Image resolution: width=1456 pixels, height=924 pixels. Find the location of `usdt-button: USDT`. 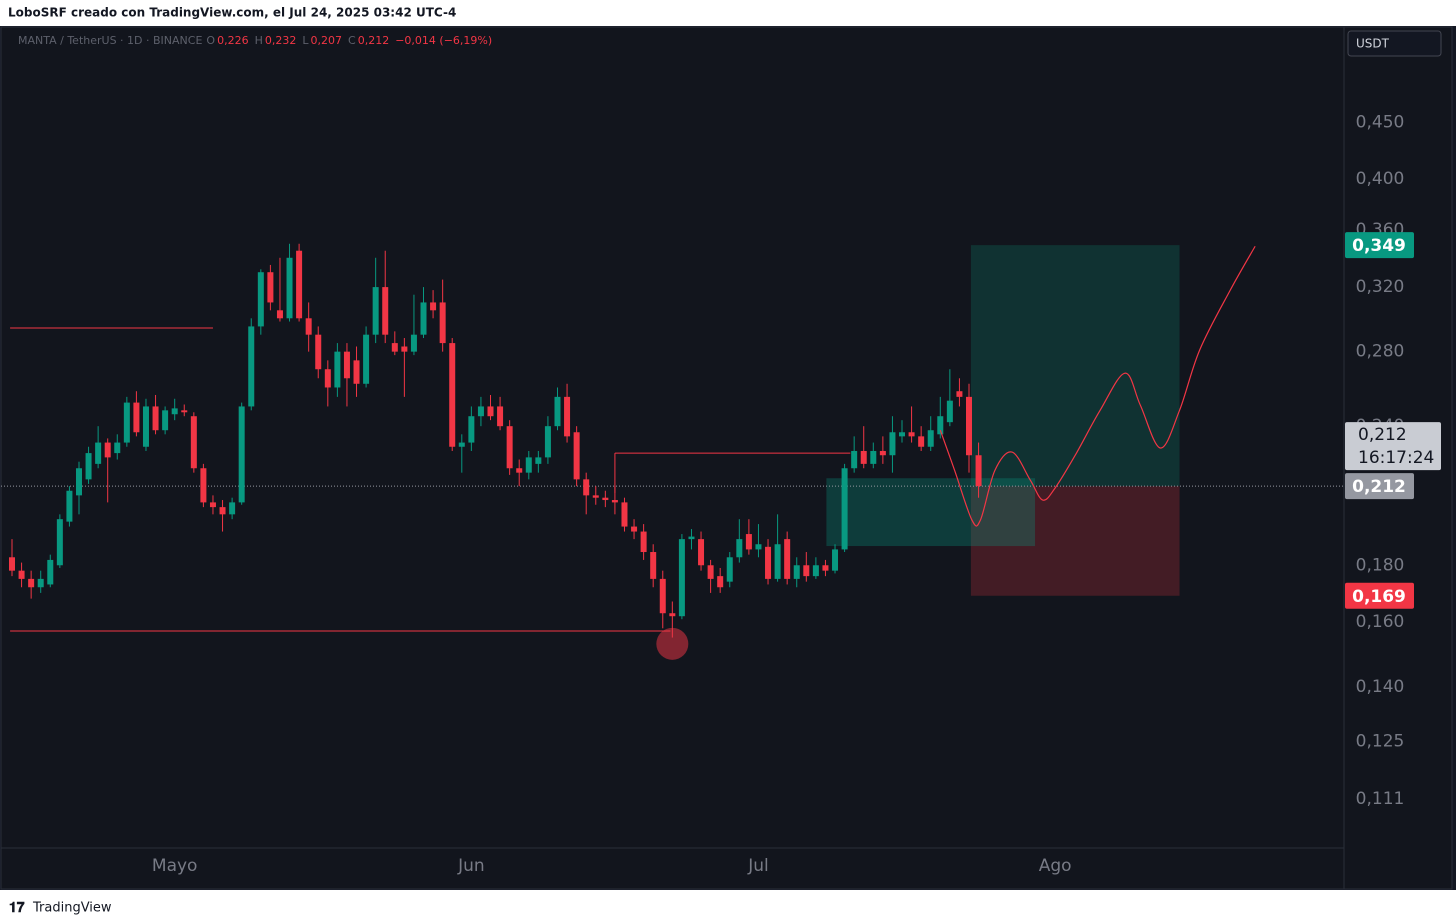

usdt-button: USDT is located at coordinates (1394, 43).